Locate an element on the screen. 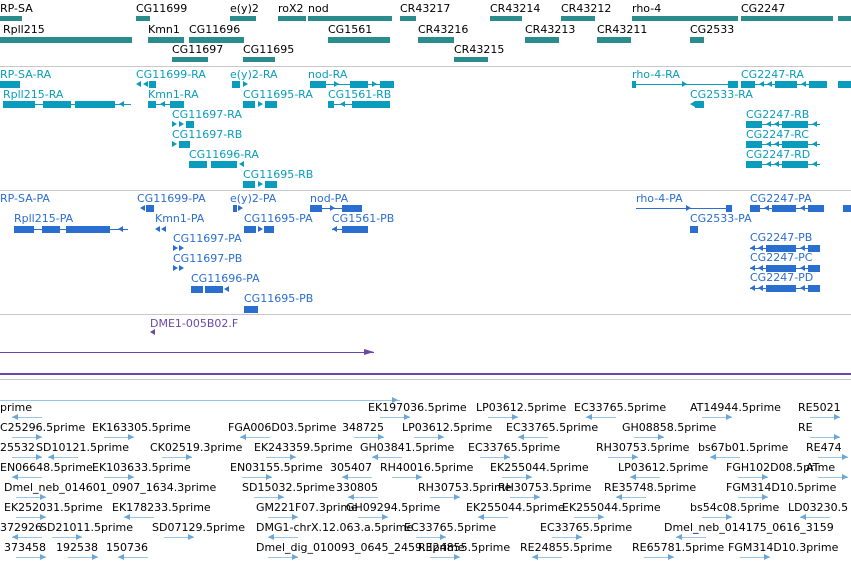 The image size is (851, 562). est-label: Dmel_neb_014175_0616_3159 is located at coordinates (749, 527).